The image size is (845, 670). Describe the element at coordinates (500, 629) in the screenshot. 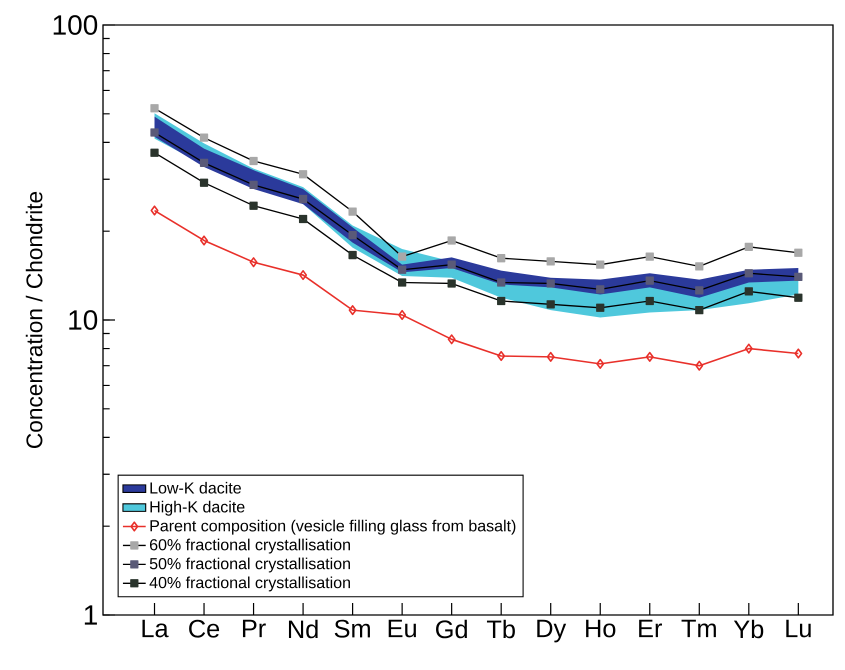

I see `x-tick-label: Tb` at that location.